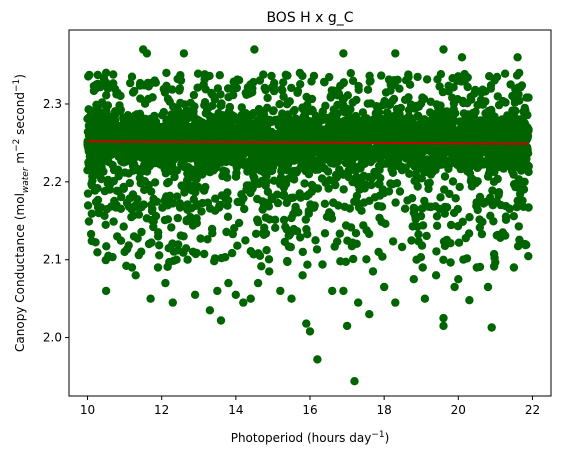 Image resolution: width=575 pixels, height=460 pixels. What do you see at coordinates (52, 260) in the screenshot?
I see `y-tick-label: 2.1` at bounding box center [52, 260].